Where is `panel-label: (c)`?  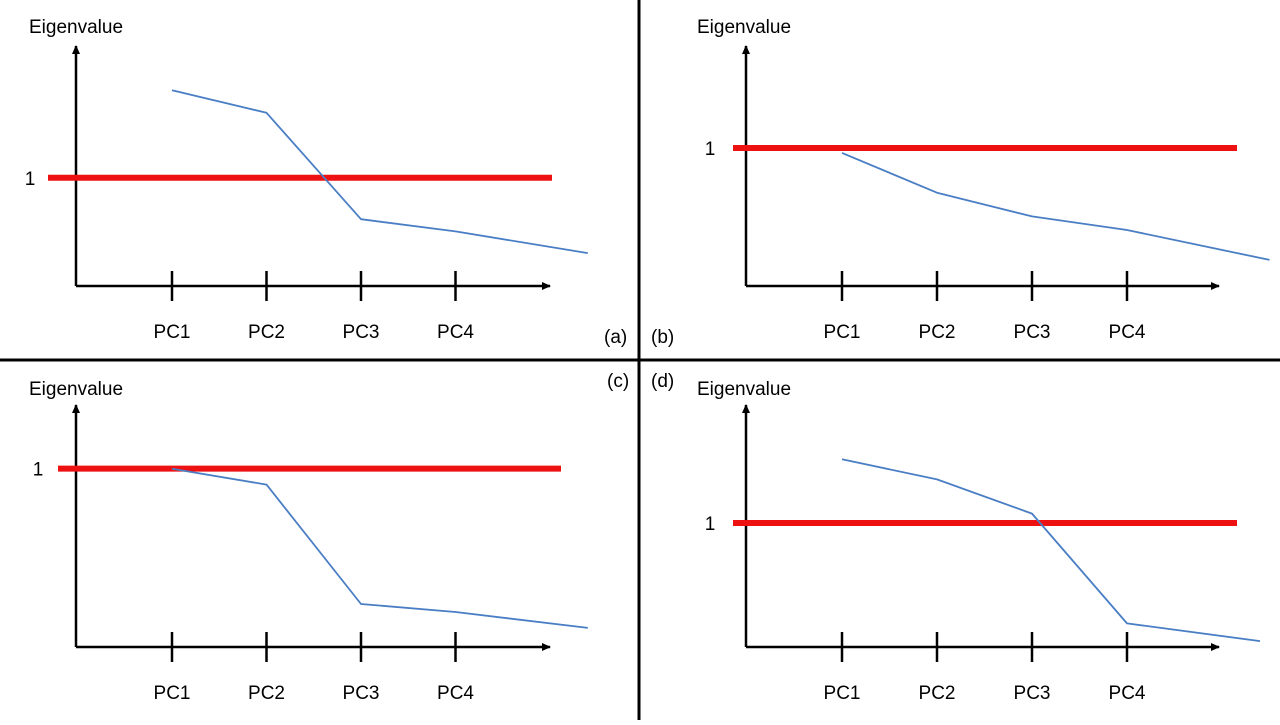 panel-label: (c) is located at coordinates (618, 381).